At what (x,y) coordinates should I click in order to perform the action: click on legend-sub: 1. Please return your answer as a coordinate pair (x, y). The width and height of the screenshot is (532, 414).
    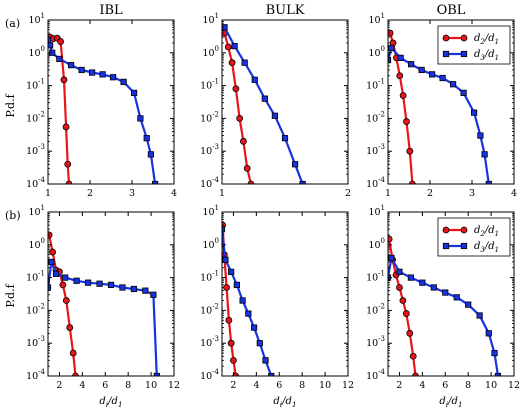
    Looking at the image, I should click on (497, 42).